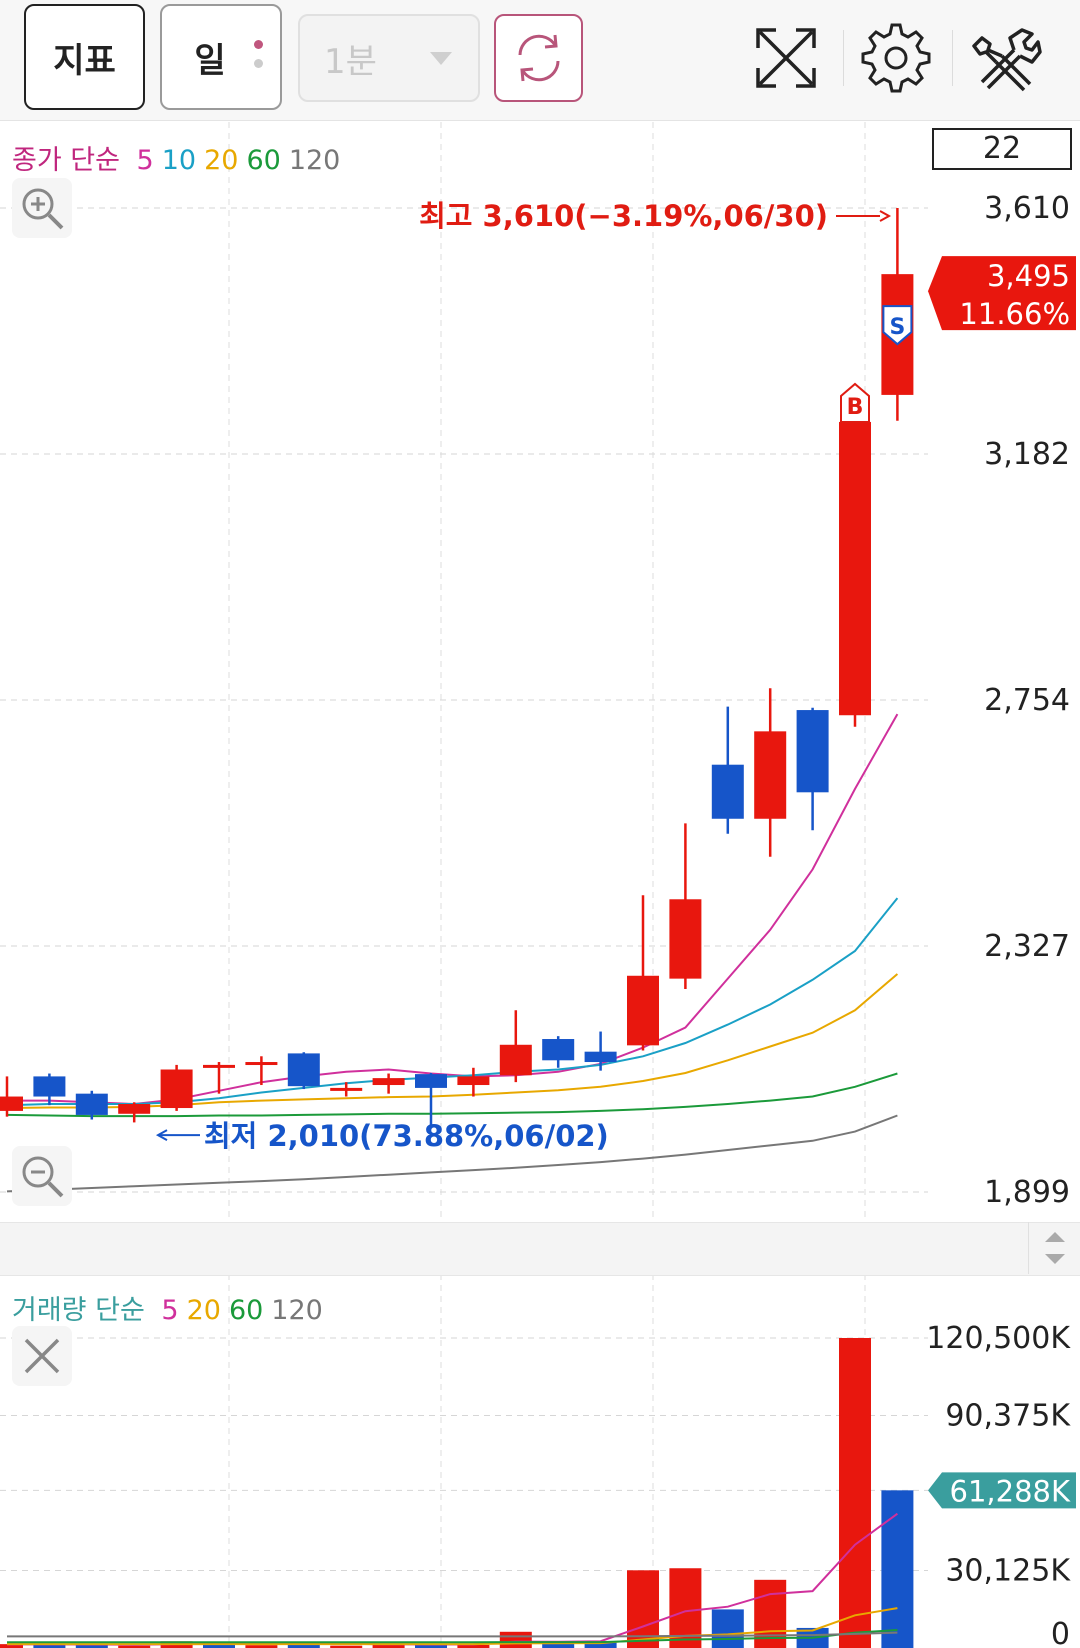 The height and width of the screenshot is (1648, 1080). I want to click on axis-scroll-handle, so click(1054, 1248).